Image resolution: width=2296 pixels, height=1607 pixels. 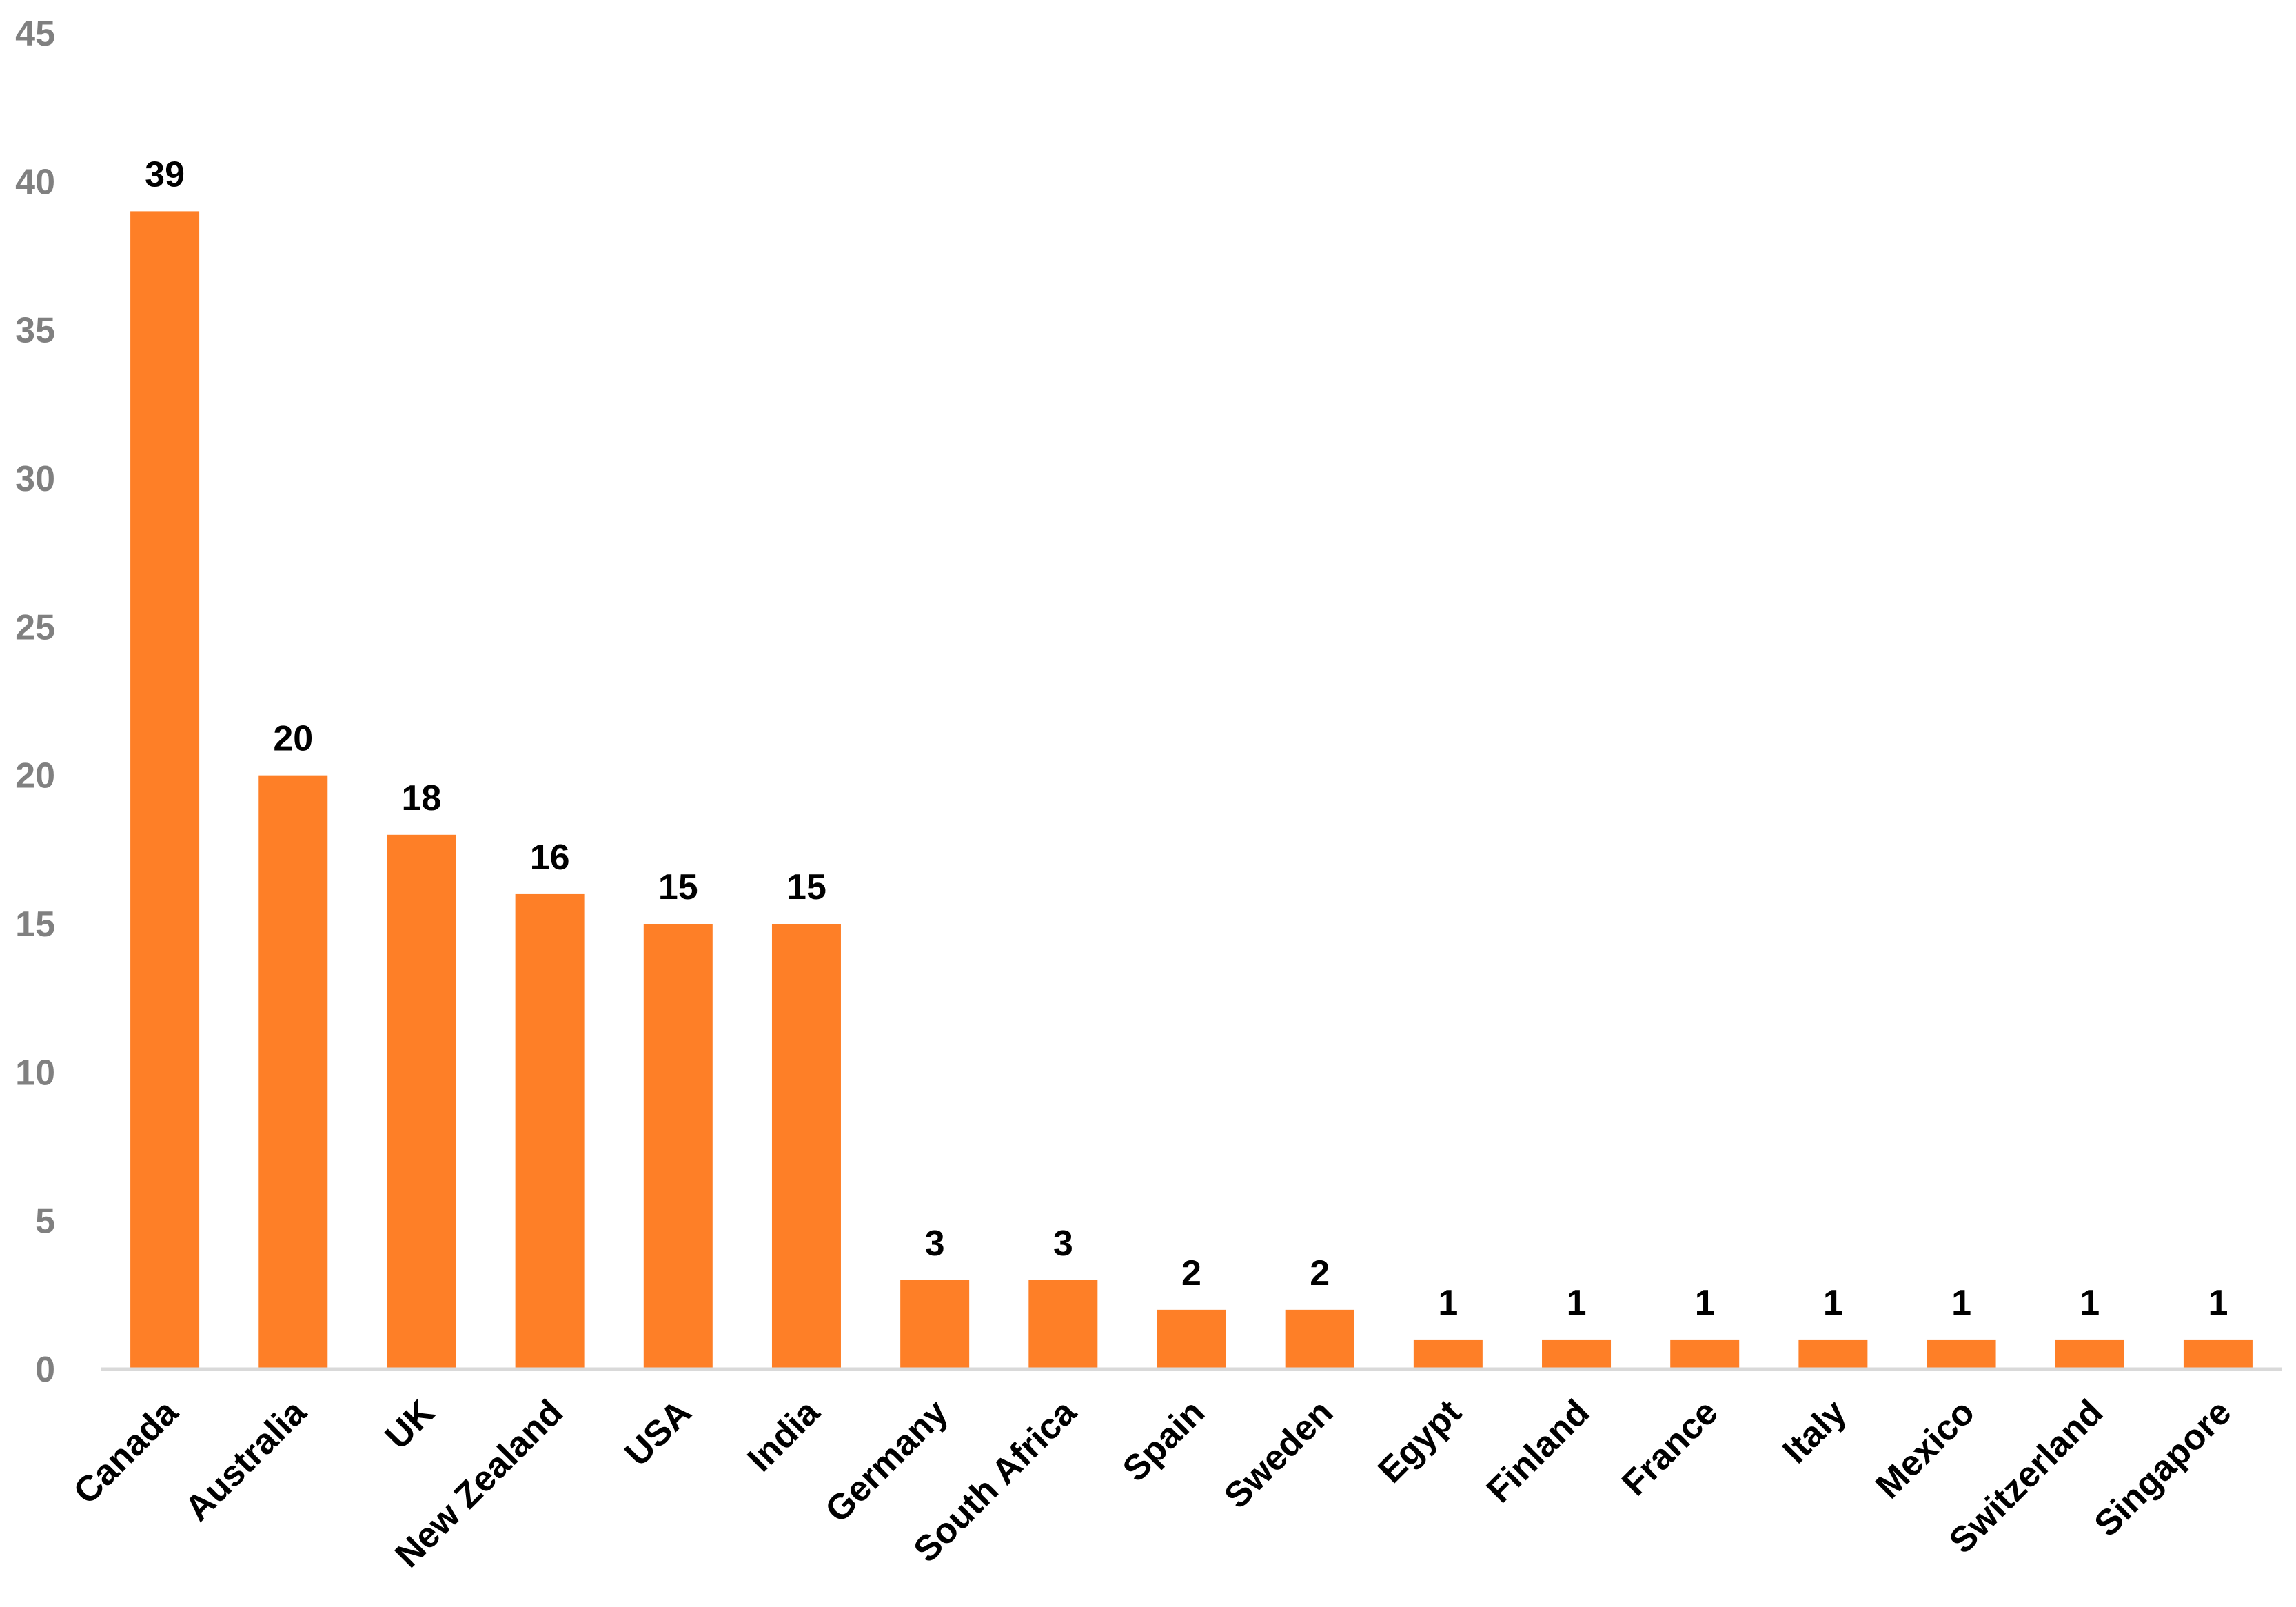 What do you see at coordinates (1419, 1441) in the screenshot?
I see `x-tick-label: Egypt` at bounding box center [1419, 1441].